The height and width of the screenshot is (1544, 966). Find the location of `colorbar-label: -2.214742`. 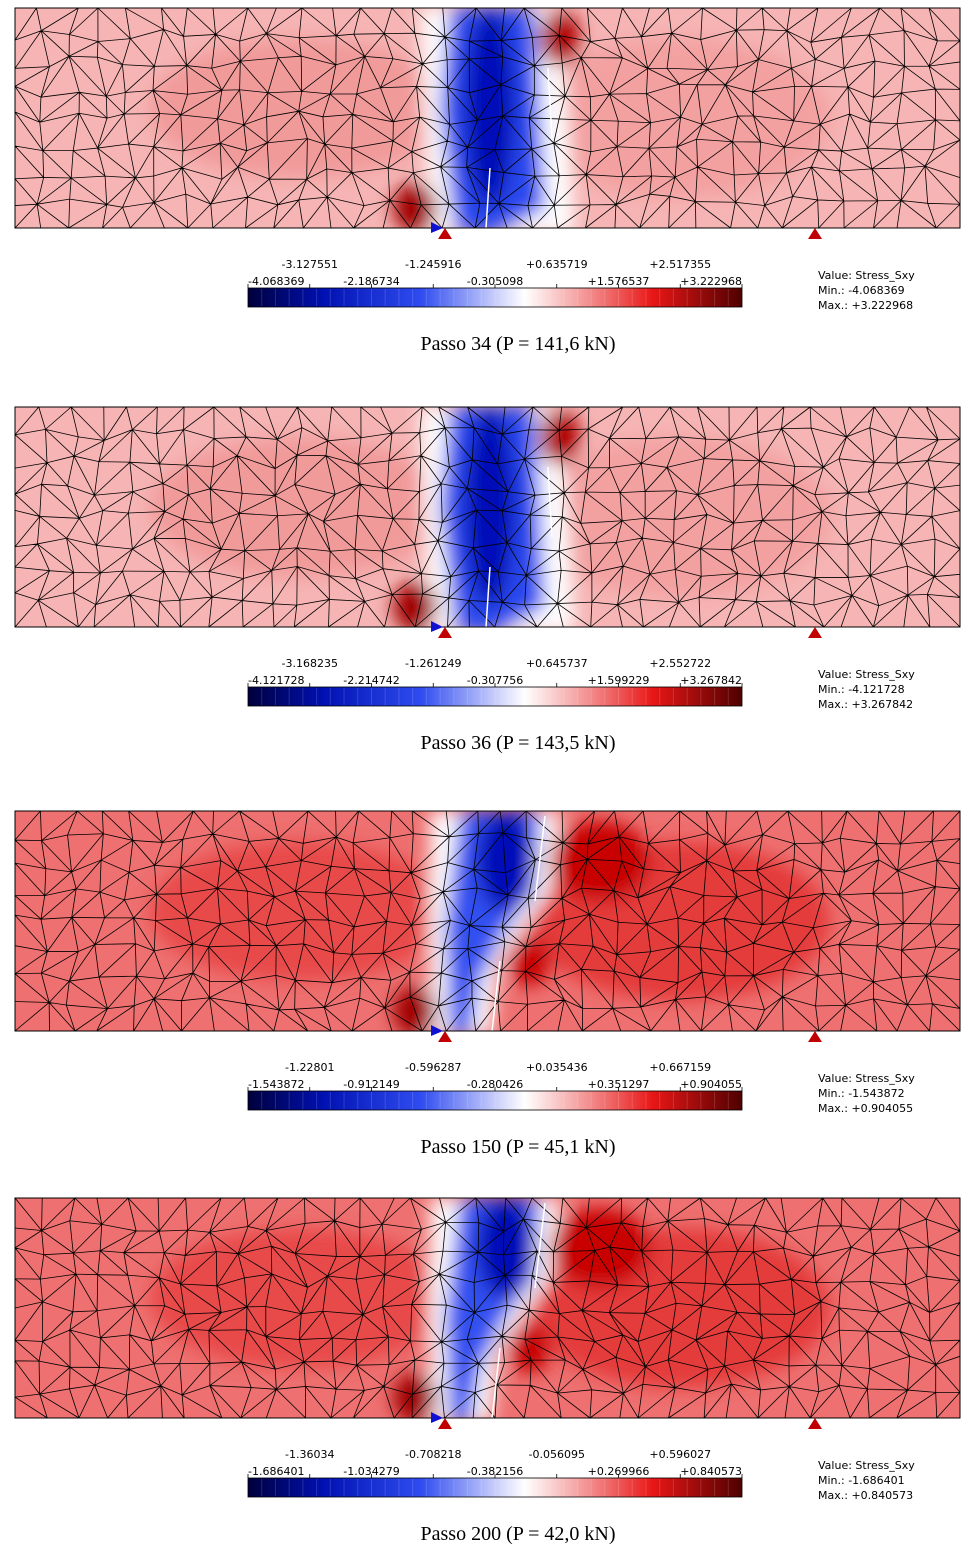

colorbar-label: -2.214742 is located at coordinates (371, 680).